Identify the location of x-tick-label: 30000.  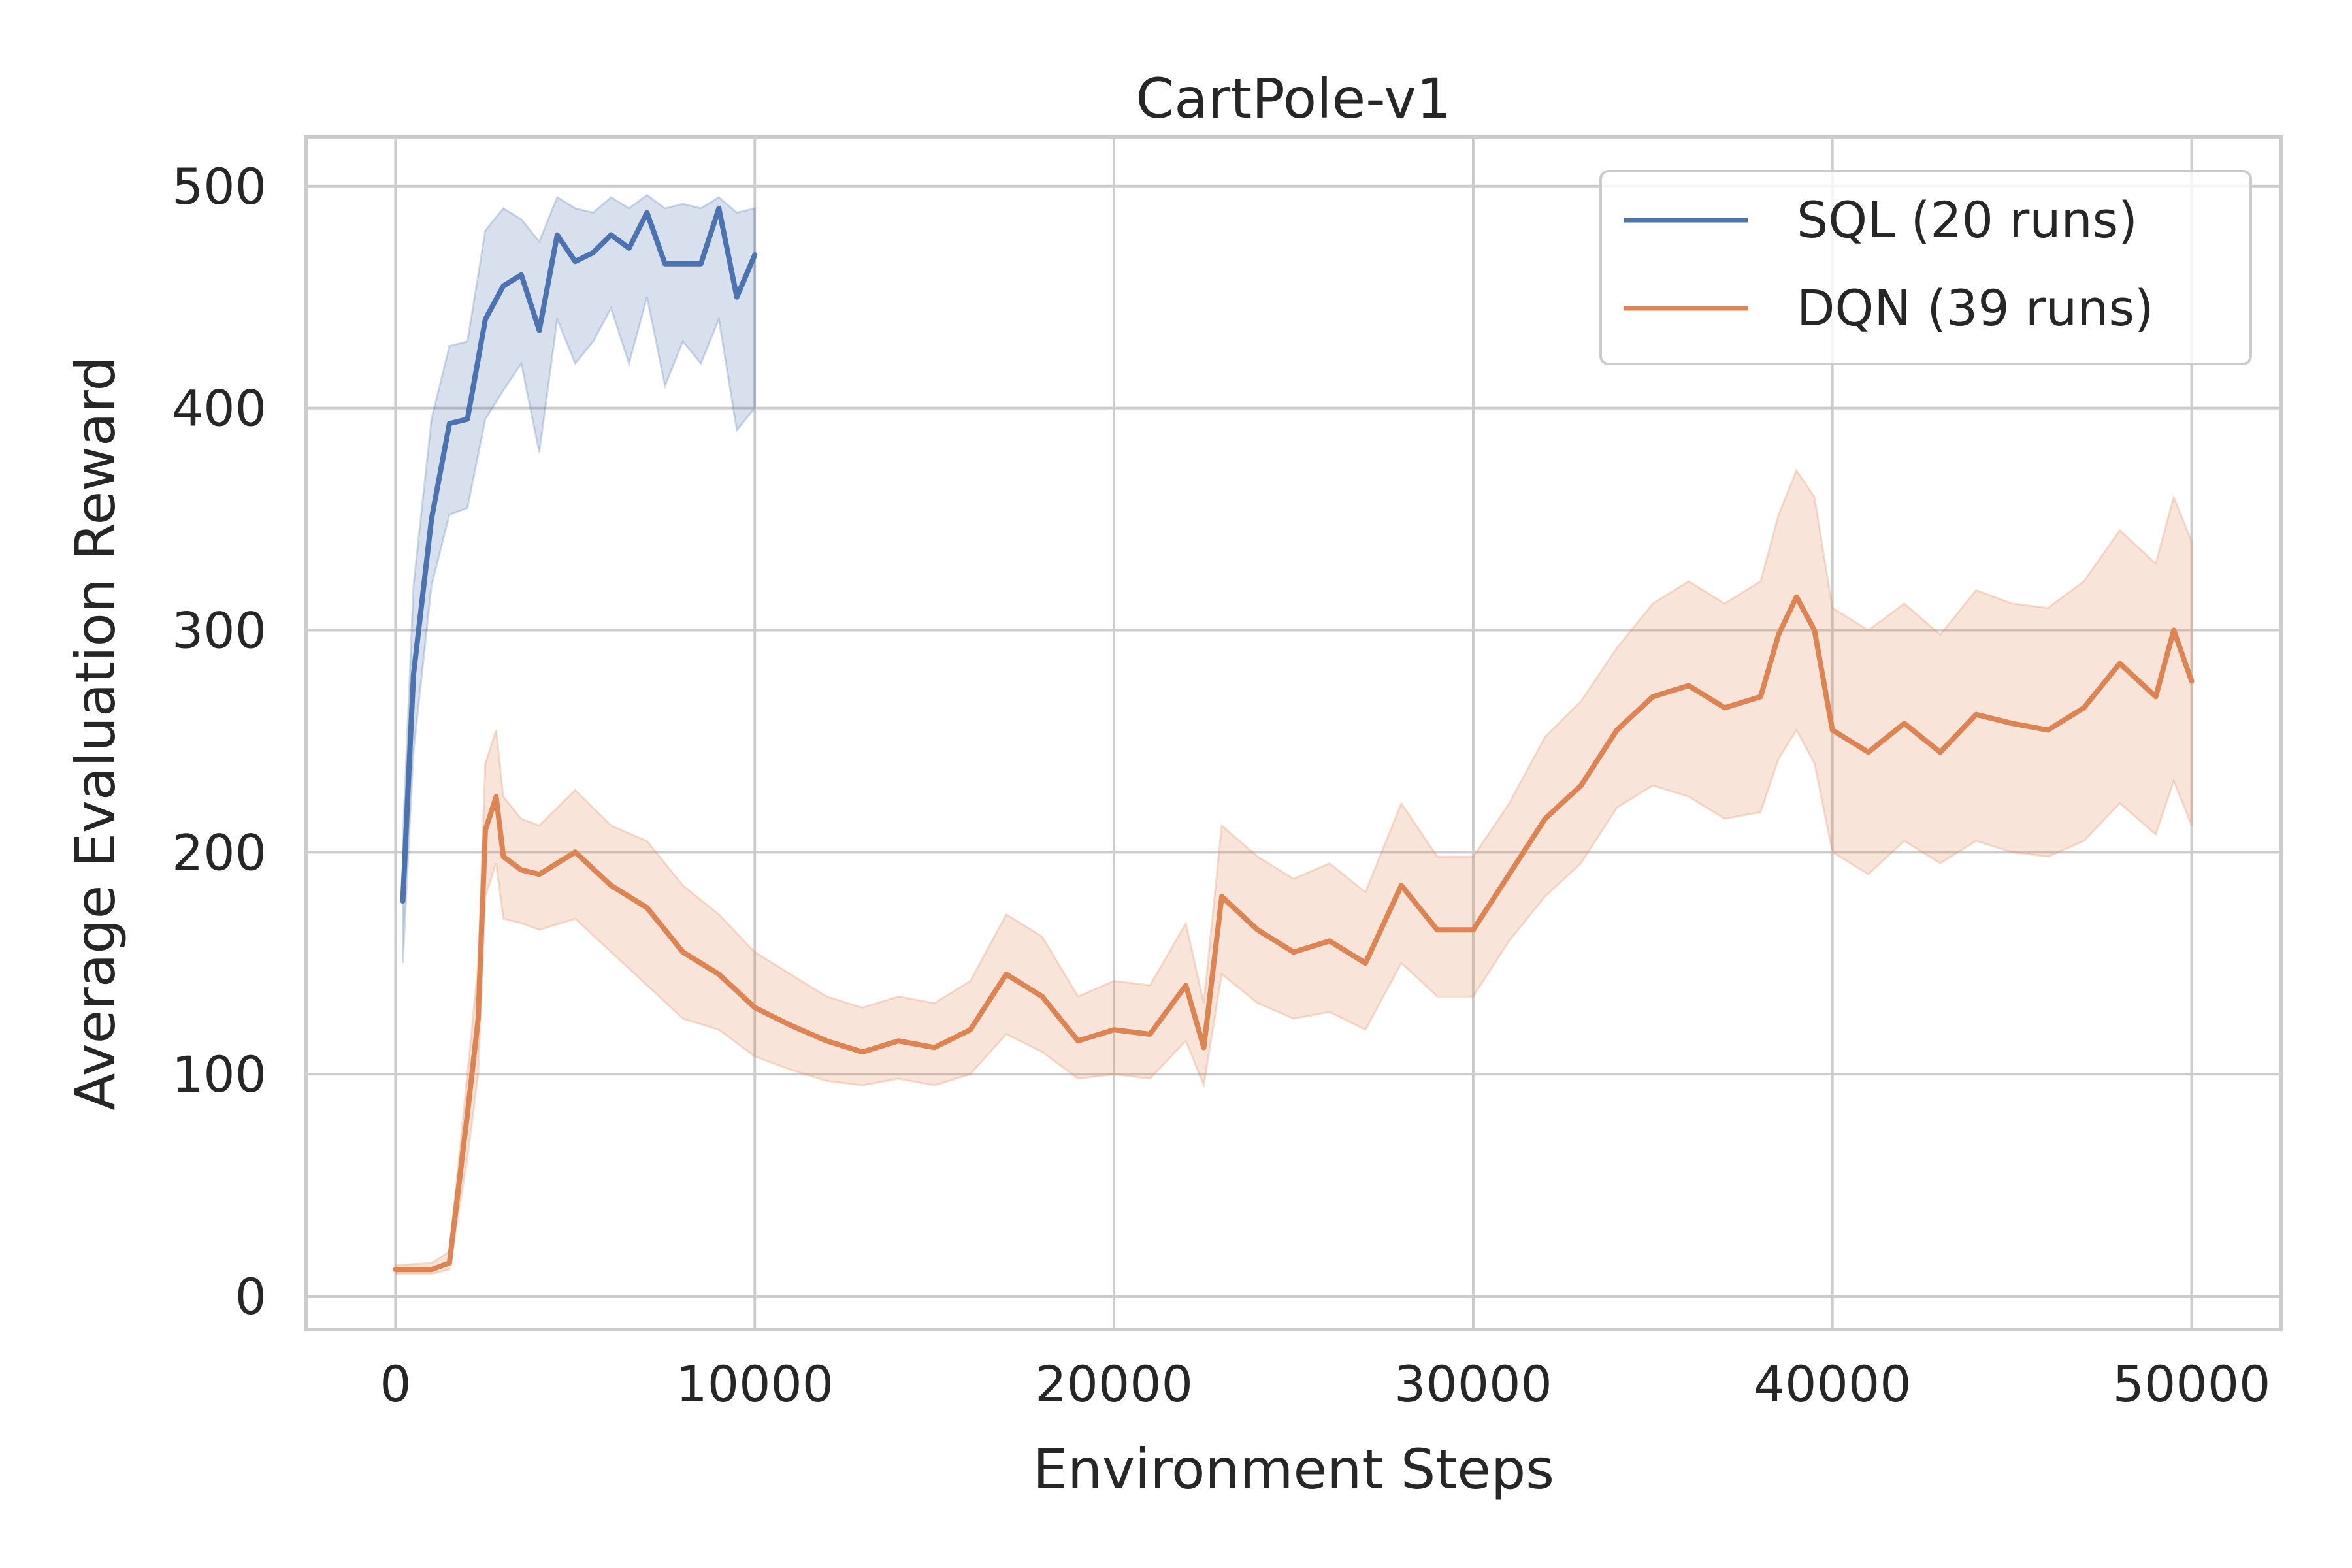
(1473, 1384).